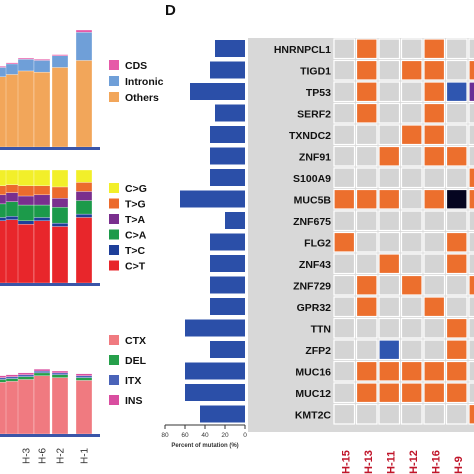 The width and height of the screenshot is (474, 474). Describe the element at coordinates (217, 91) in the screenshot. I see `percent-bar-tp53` at that location.